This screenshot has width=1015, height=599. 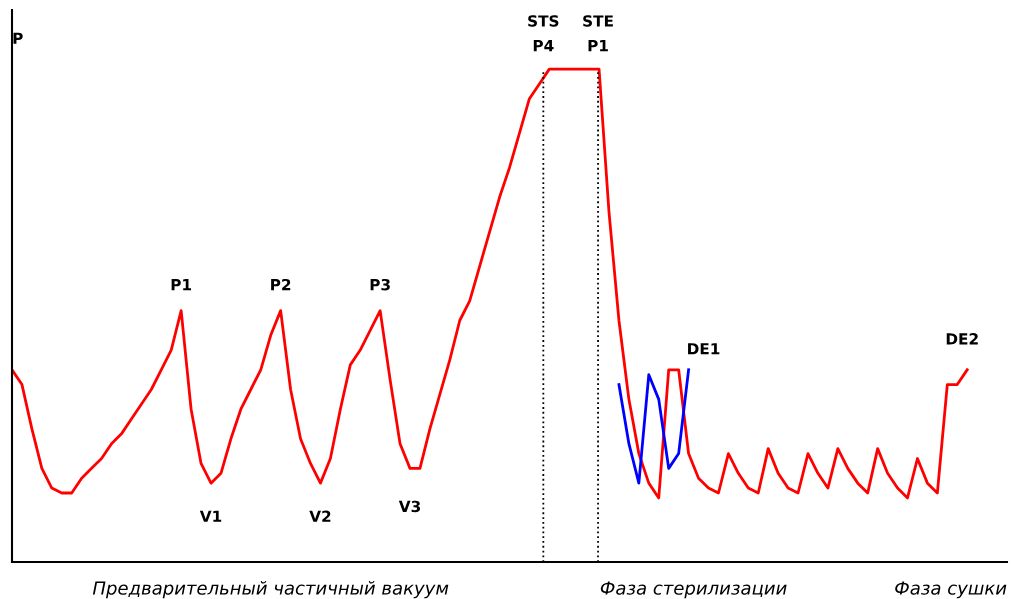 I want to click on text: P4, so click(x=543, y=46).